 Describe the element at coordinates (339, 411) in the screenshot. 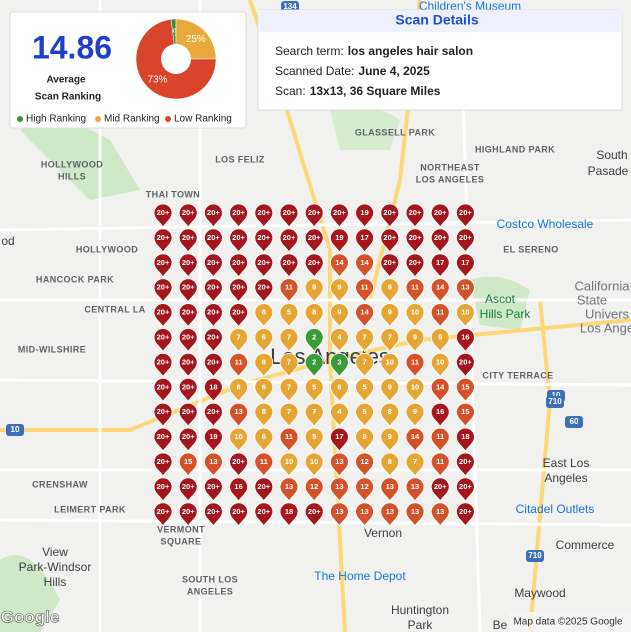

I see `rank-label: 4` at that location.